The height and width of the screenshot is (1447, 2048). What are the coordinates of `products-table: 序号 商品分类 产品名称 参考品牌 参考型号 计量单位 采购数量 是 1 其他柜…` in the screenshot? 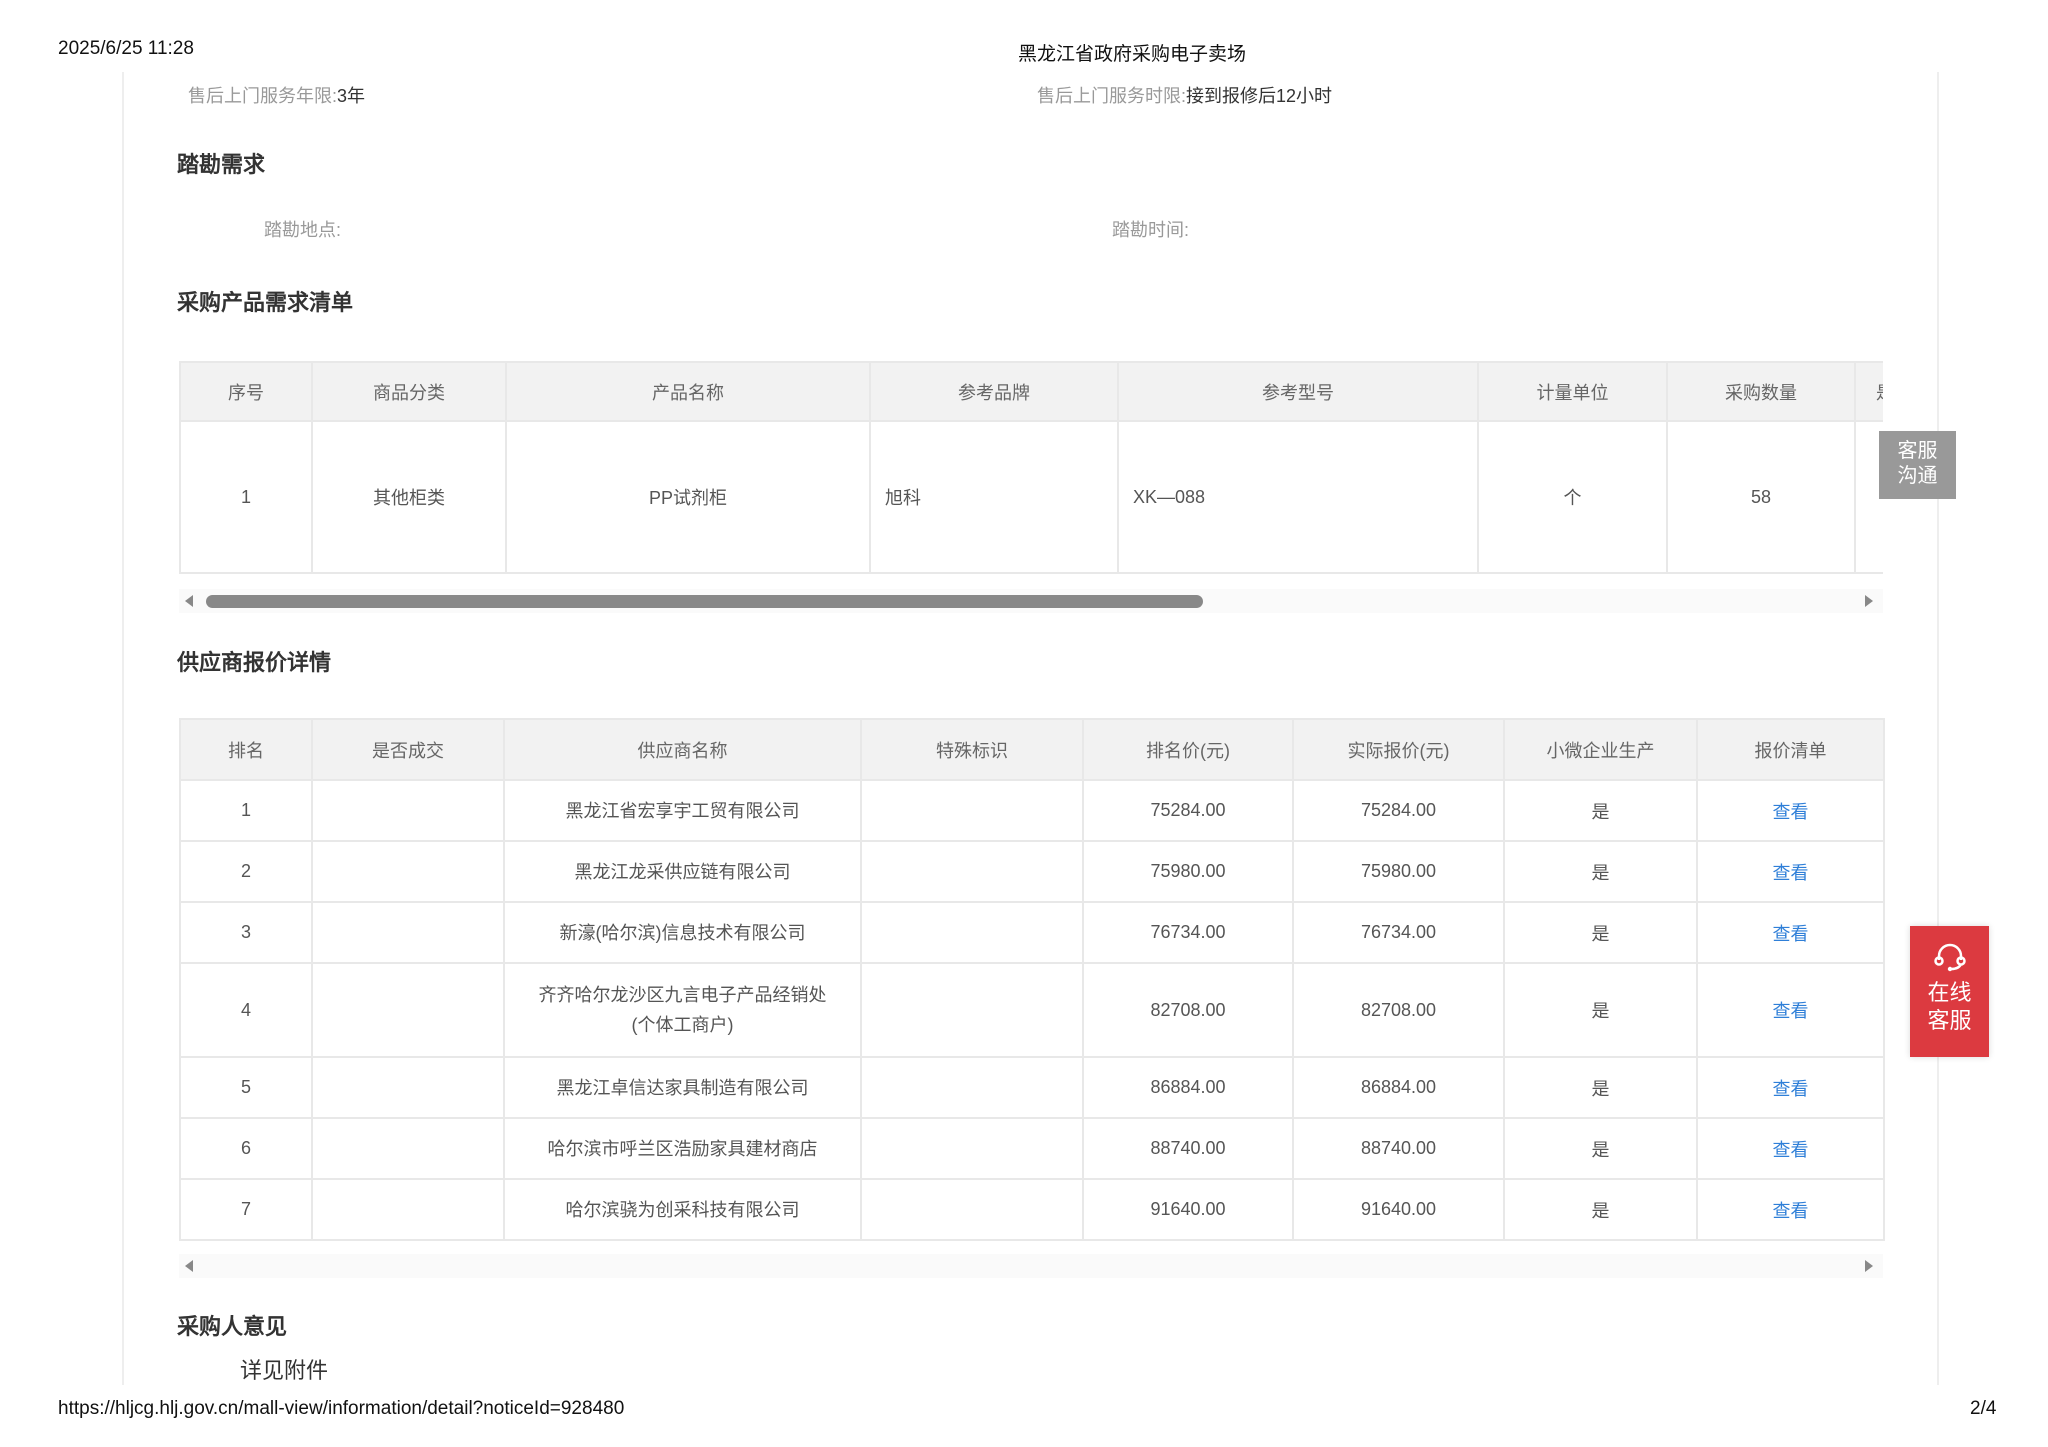 It's located at (1031, 467).